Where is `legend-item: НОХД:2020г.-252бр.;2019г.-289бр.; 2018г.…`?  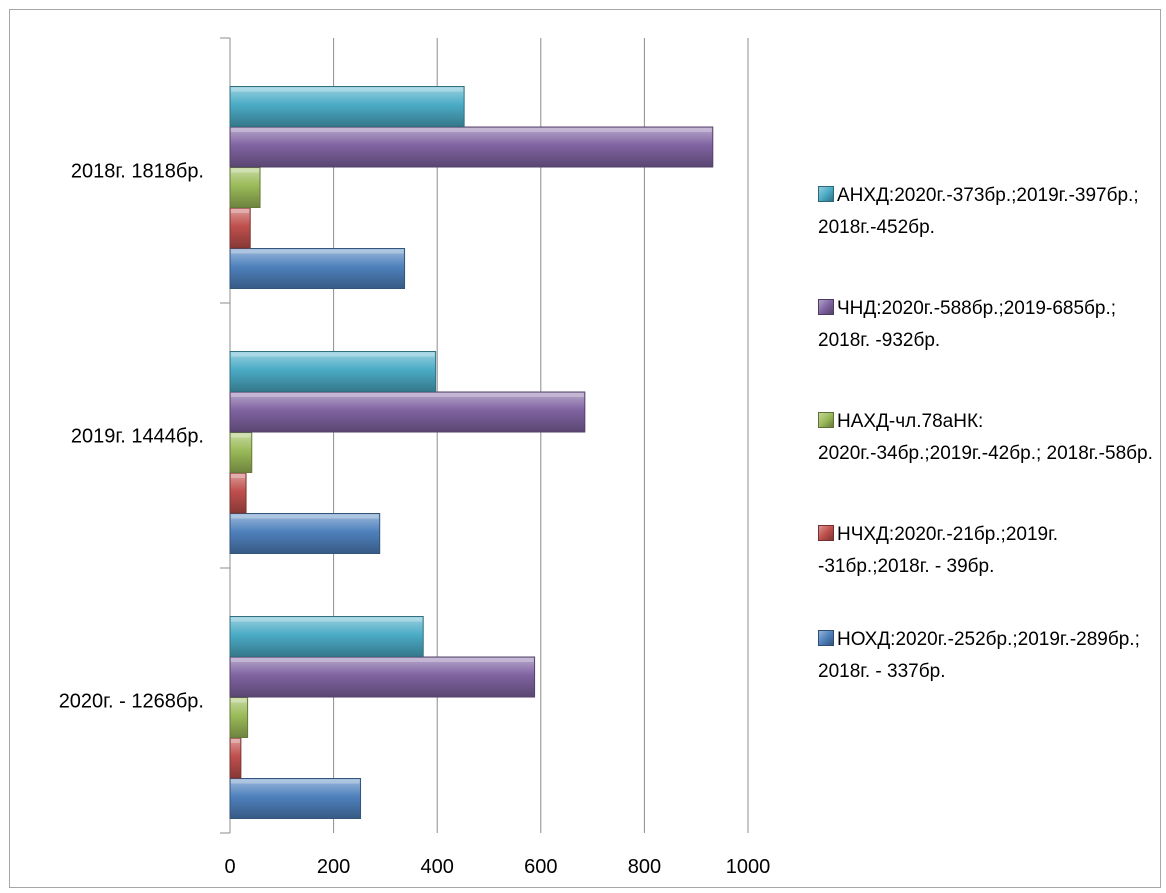
legend-item: НОХД:2020г.-252бр.;2019г.-289бр.; 2018г.… is located at coordinates (988, 656).